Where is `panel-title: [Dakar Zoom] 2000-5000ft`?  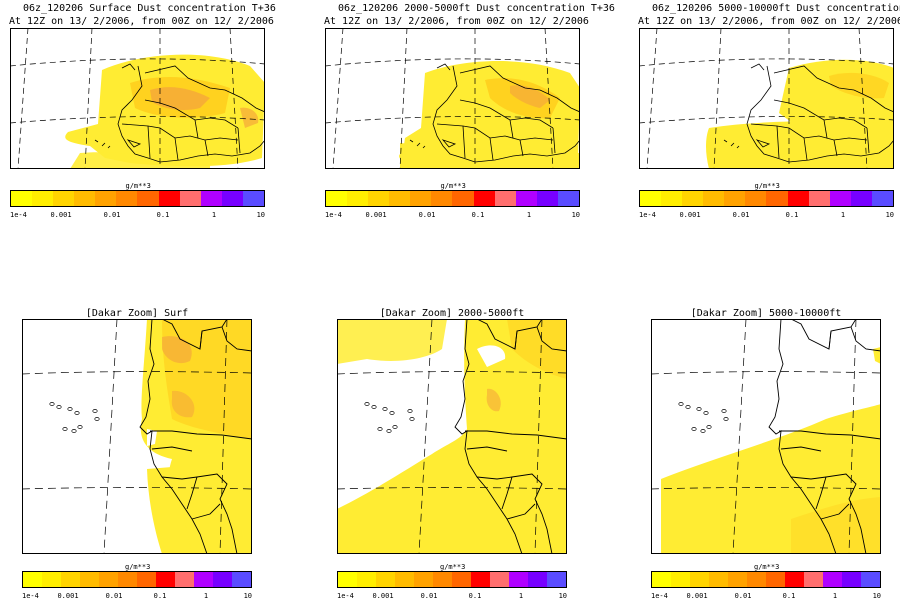
panel-title: [Dakar Zoom] 2000-5000ft is located at coordinates (452, 313).